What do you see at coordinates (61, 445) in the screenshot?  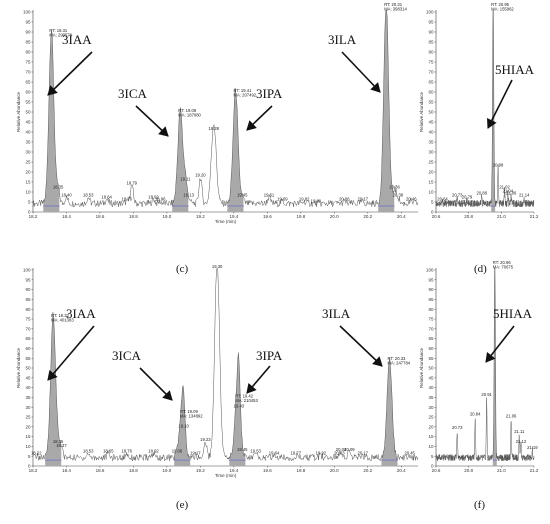 I see `minor-peak-label: 18.37` at bounding box center [61, 445].